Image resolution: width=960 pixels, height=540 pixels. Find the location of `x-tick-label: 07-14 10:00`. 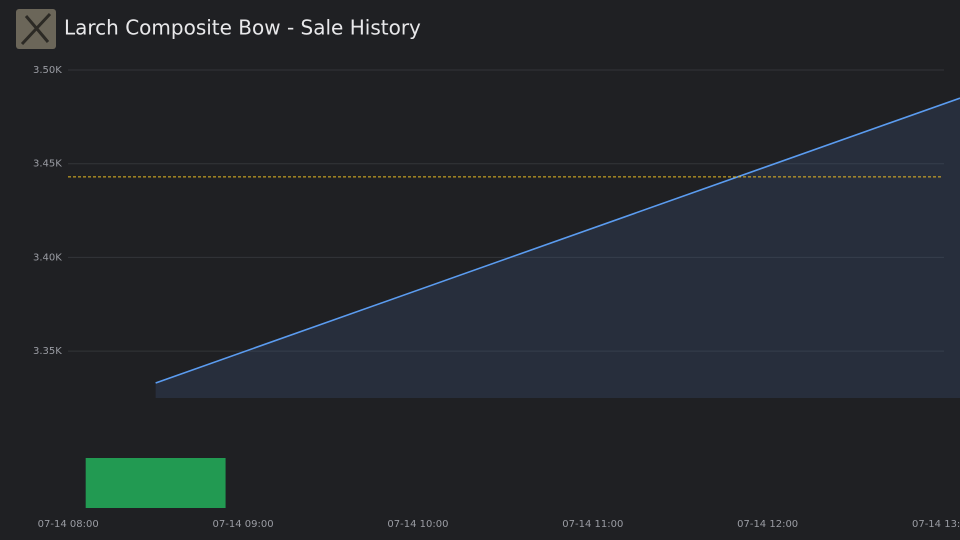

x-tick-label: 07-14 10:00 is located at coordinates (417, 524).